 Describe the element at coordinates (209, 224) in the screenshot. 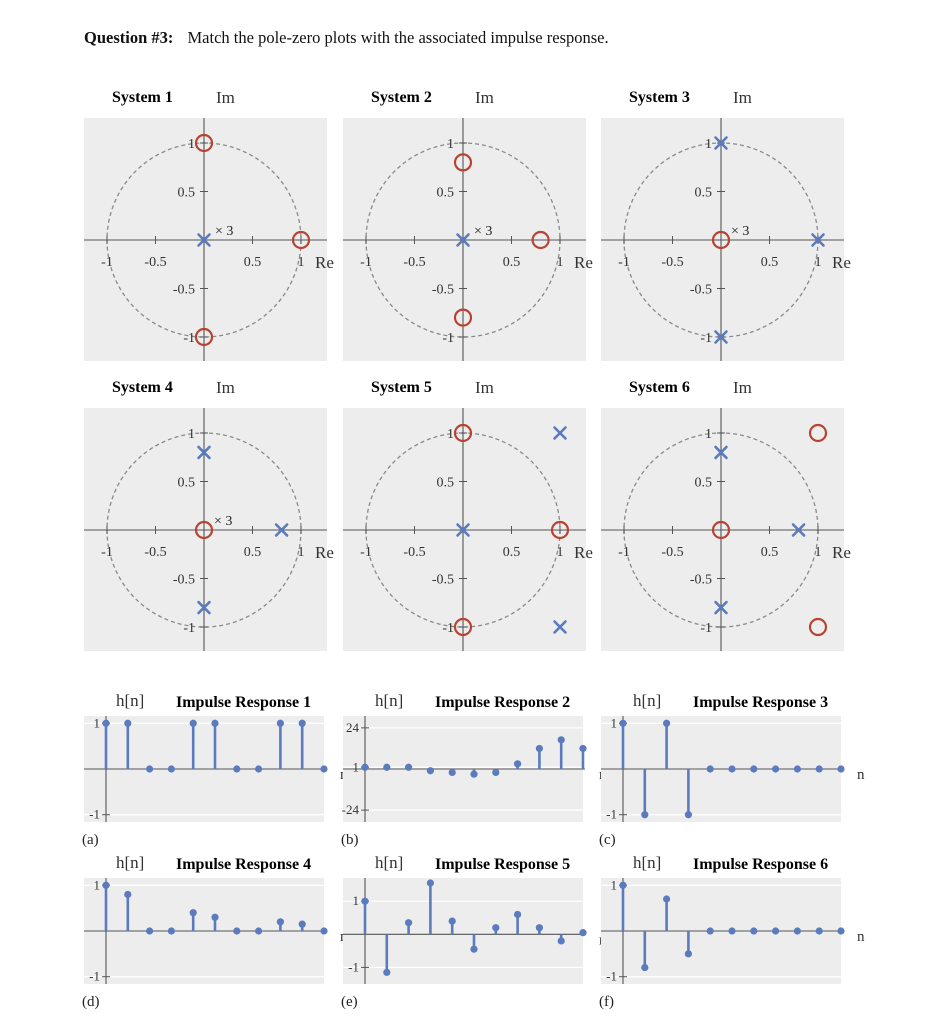

I see `pole-zero-plot-1: System 1 Im Re -1 -0.5 0.5 1 1 0.5 -0.5 -1 × 3` at that location.